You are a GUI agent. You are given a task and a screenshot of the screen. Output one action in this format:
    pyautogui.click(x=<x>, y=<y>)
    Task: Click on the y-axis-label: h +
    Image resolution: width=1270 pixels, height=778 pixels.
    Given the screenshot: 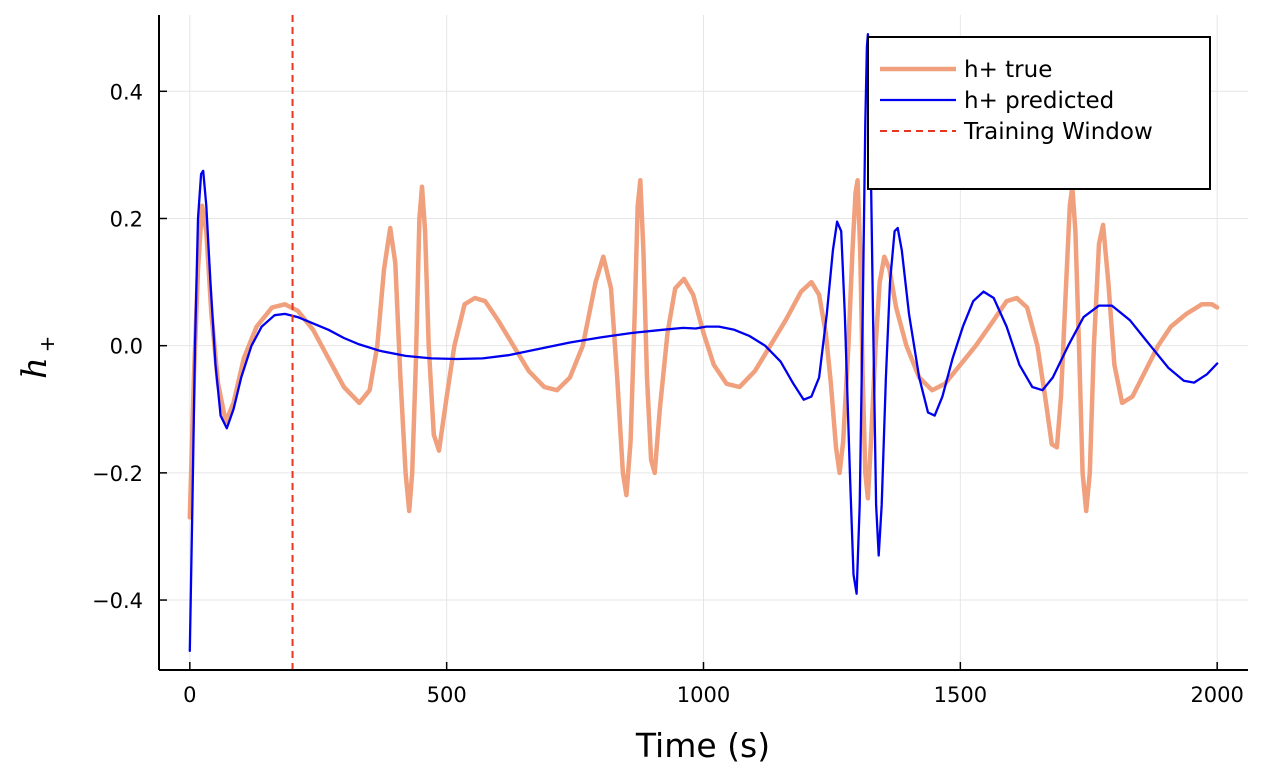 What is the action you would take?
    pyautogui.click(x=37, y=357)
    